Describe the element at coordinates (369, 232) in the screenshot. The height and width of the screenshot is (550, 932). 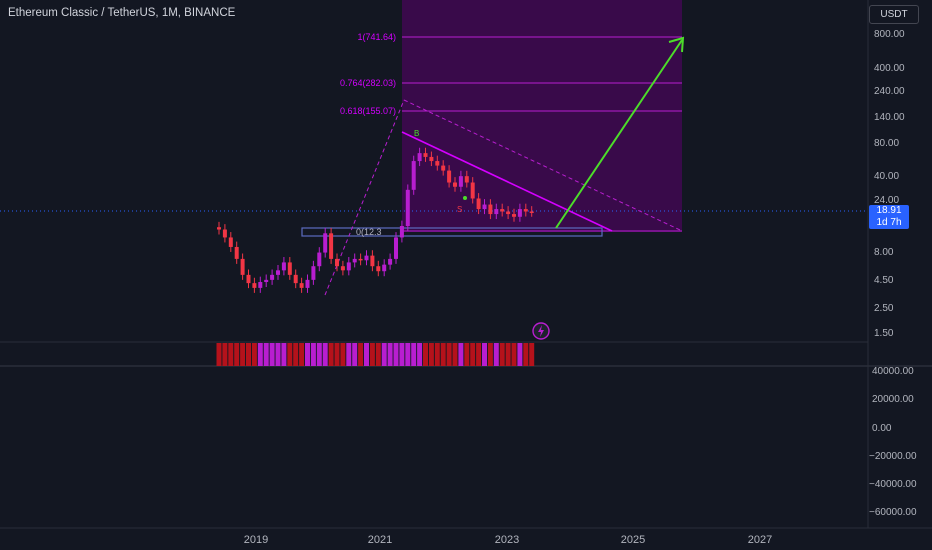
I see `fib-label-0: 0(12.3` at that location.